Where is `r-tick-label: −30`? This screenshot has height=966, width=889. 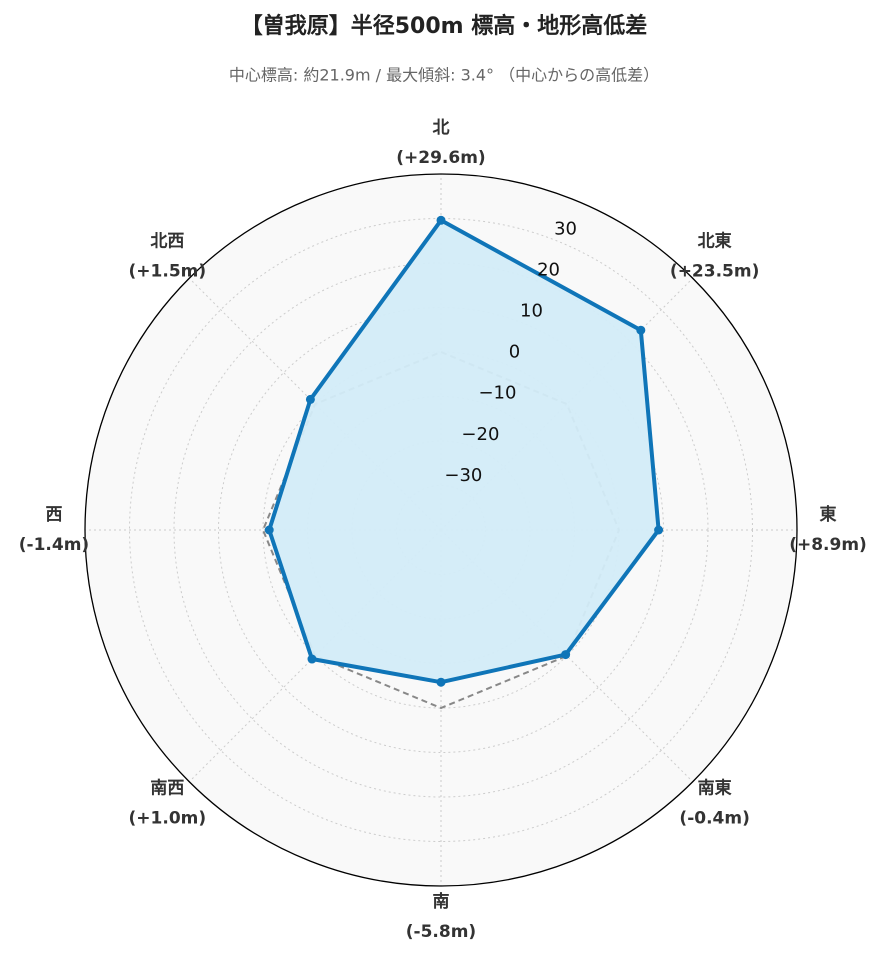 r-tick-label: −30 is located at coordinates (463, 475).